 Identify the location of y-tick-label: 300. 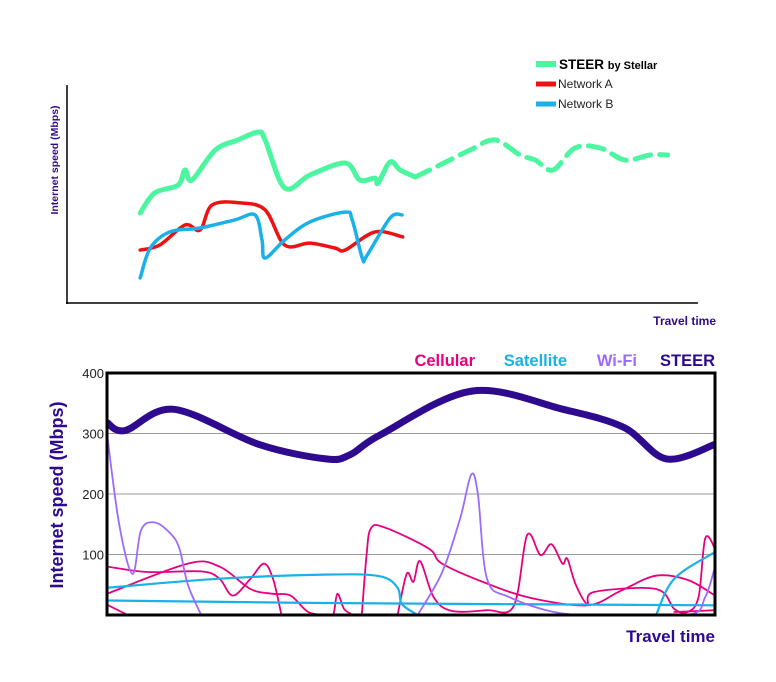
(93, 434).